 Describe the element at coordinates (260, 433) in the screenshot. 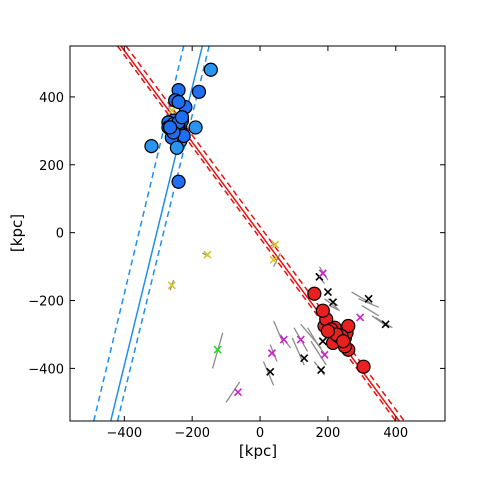

I see `x-tick-label: 0` at that location.